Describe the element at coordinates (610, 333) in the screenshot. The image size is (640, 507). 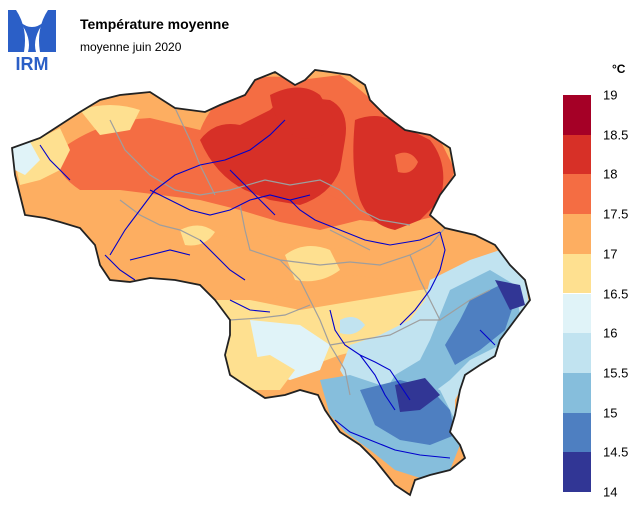
I see `legend-tick-label: 16` at that location.